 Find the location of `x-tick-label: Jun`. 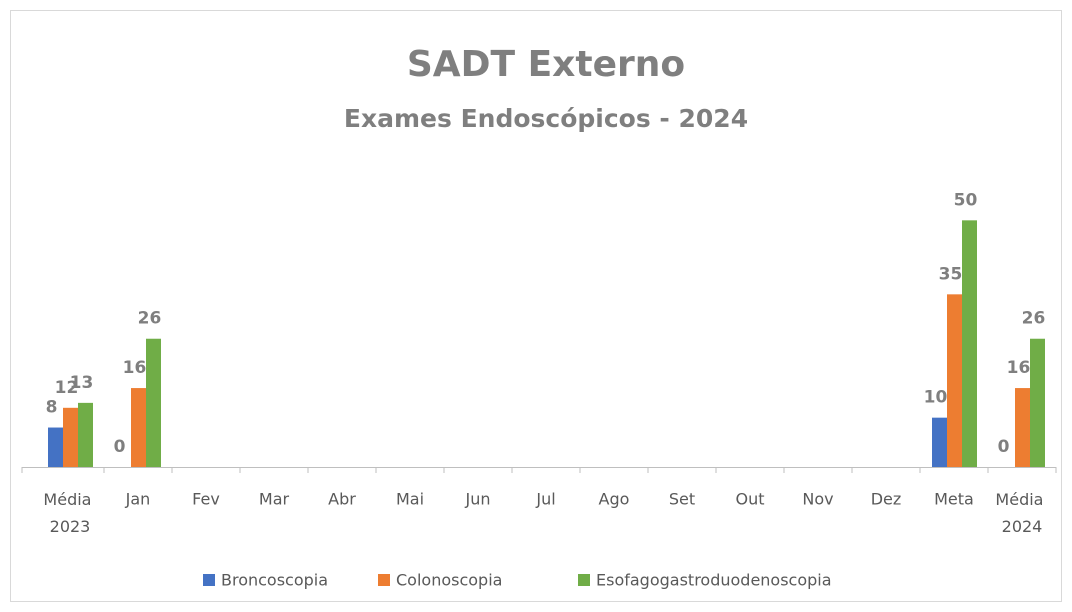

x-tick-label: Jun is located at coordinates (478, 499).